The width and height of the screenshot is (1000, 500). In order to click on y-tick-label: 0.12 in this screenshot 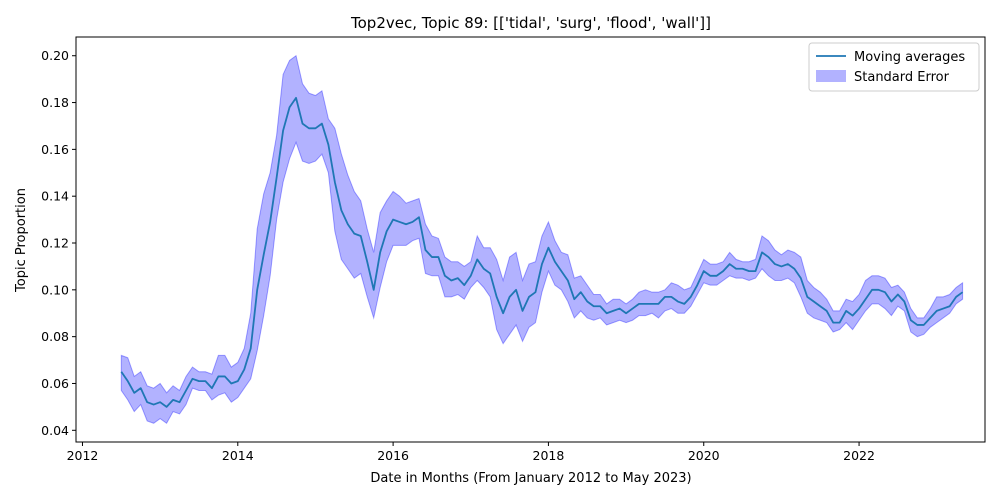, I will do `click(55, 243)`.